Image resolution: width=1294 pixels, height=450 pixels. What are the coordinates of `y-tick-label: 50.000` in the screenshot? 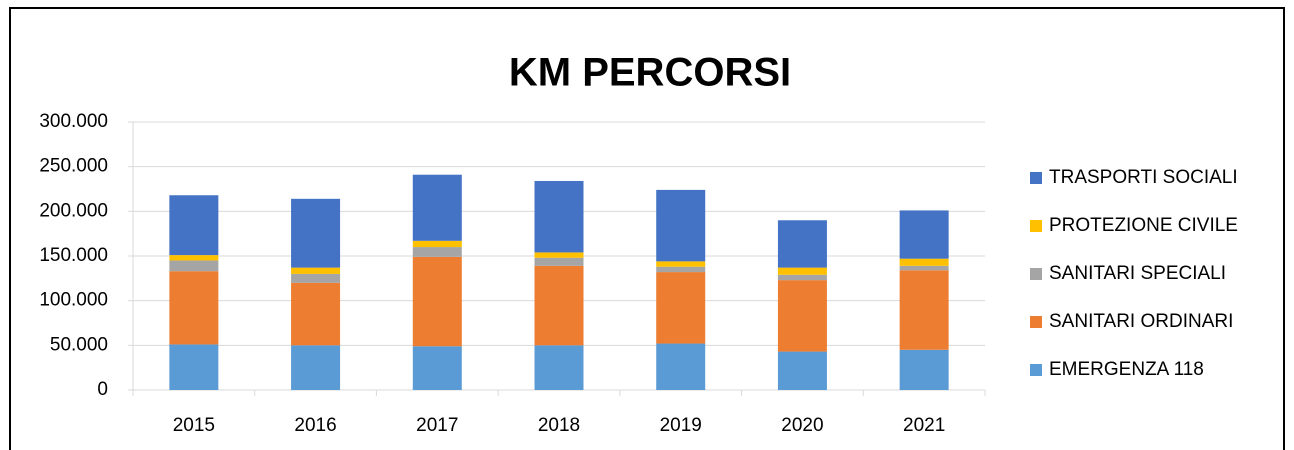 It's located at (79, 344).